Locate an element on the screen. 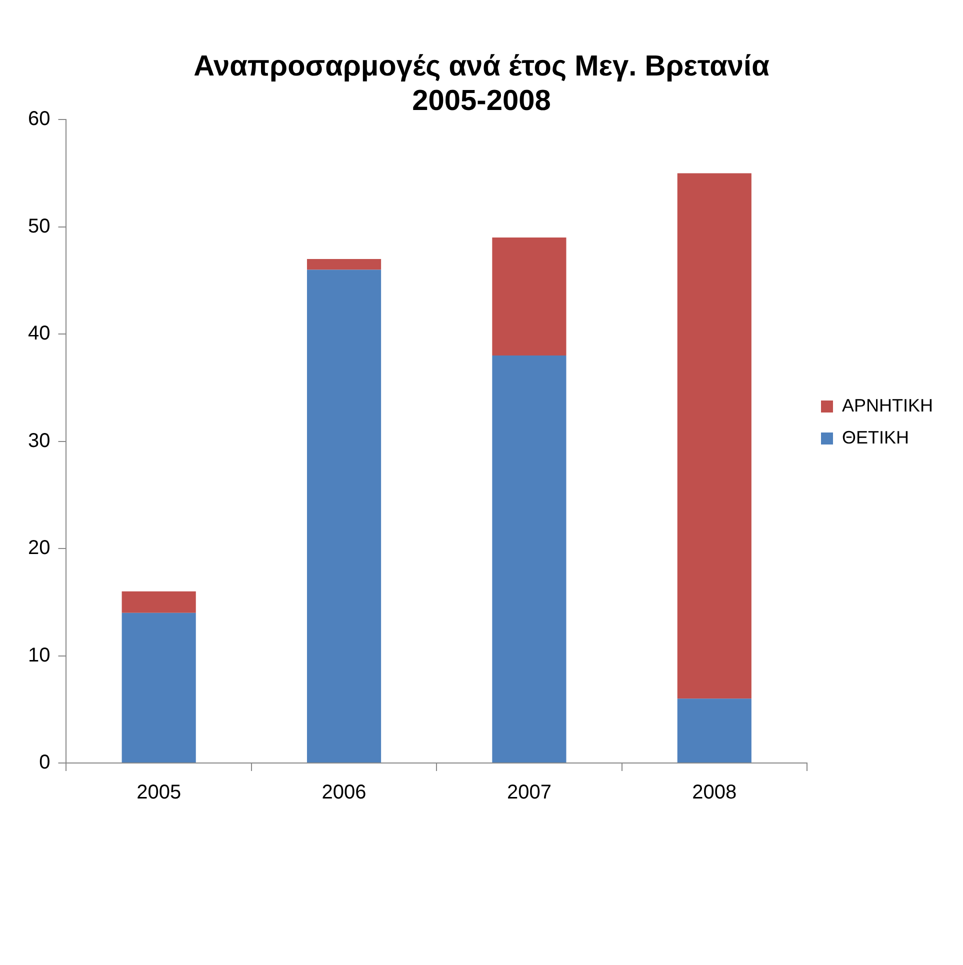 The height and width of the screenshot is (965, 963). x-tick-label: 2008 is located at coordinates (714, 793).